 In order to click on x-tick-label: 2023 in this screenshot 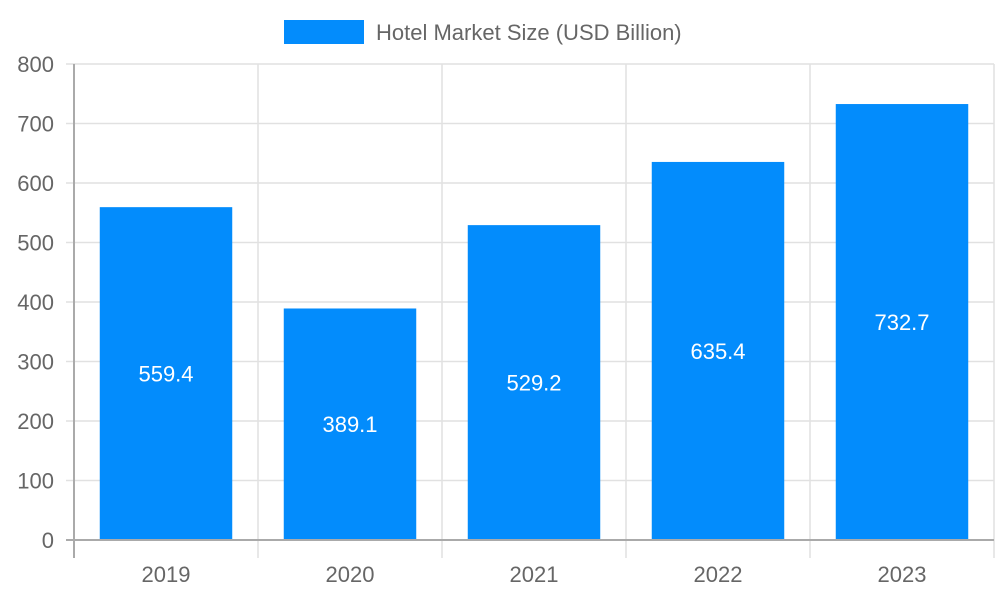, I will do `click(902, 574)`.